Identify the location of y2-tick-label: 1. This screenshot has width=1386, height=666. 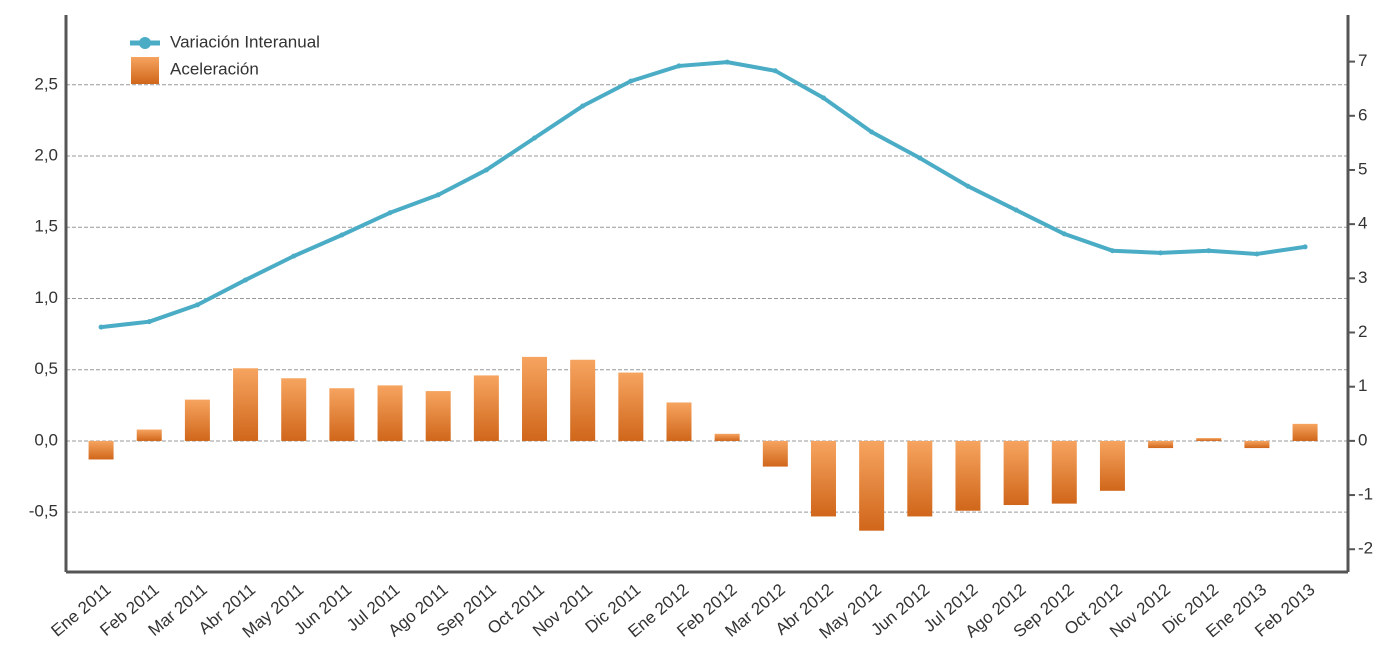
(1362, 385).